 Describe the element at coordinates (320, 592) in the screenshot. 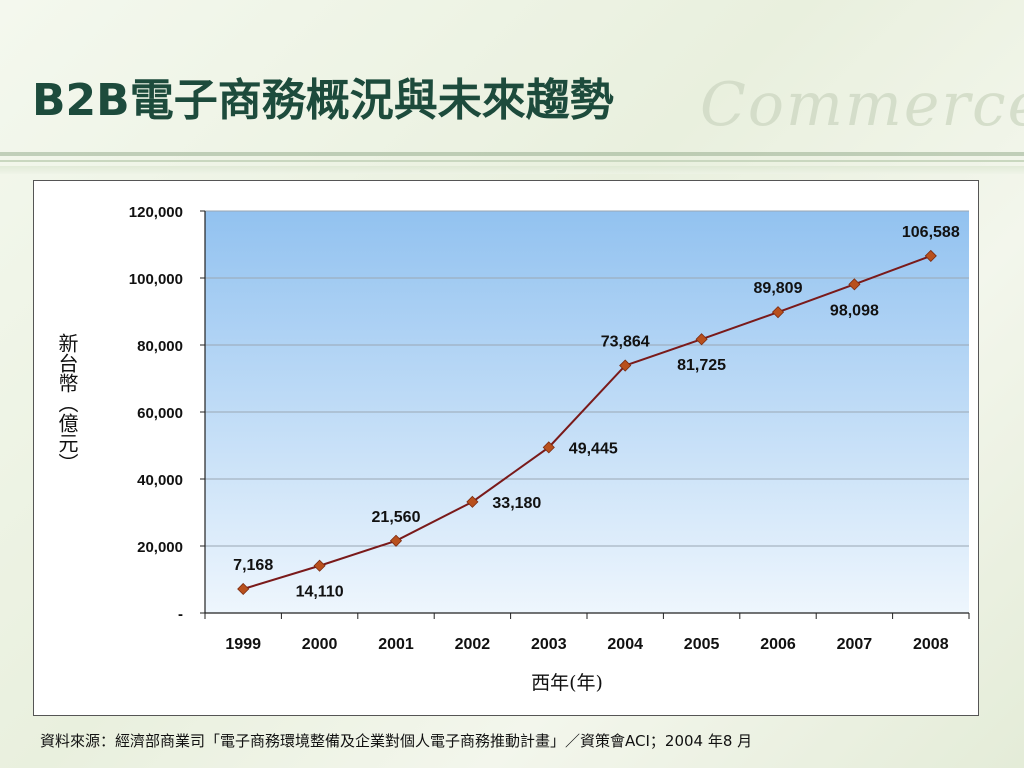

I see `data-label: 14,110` at that location.